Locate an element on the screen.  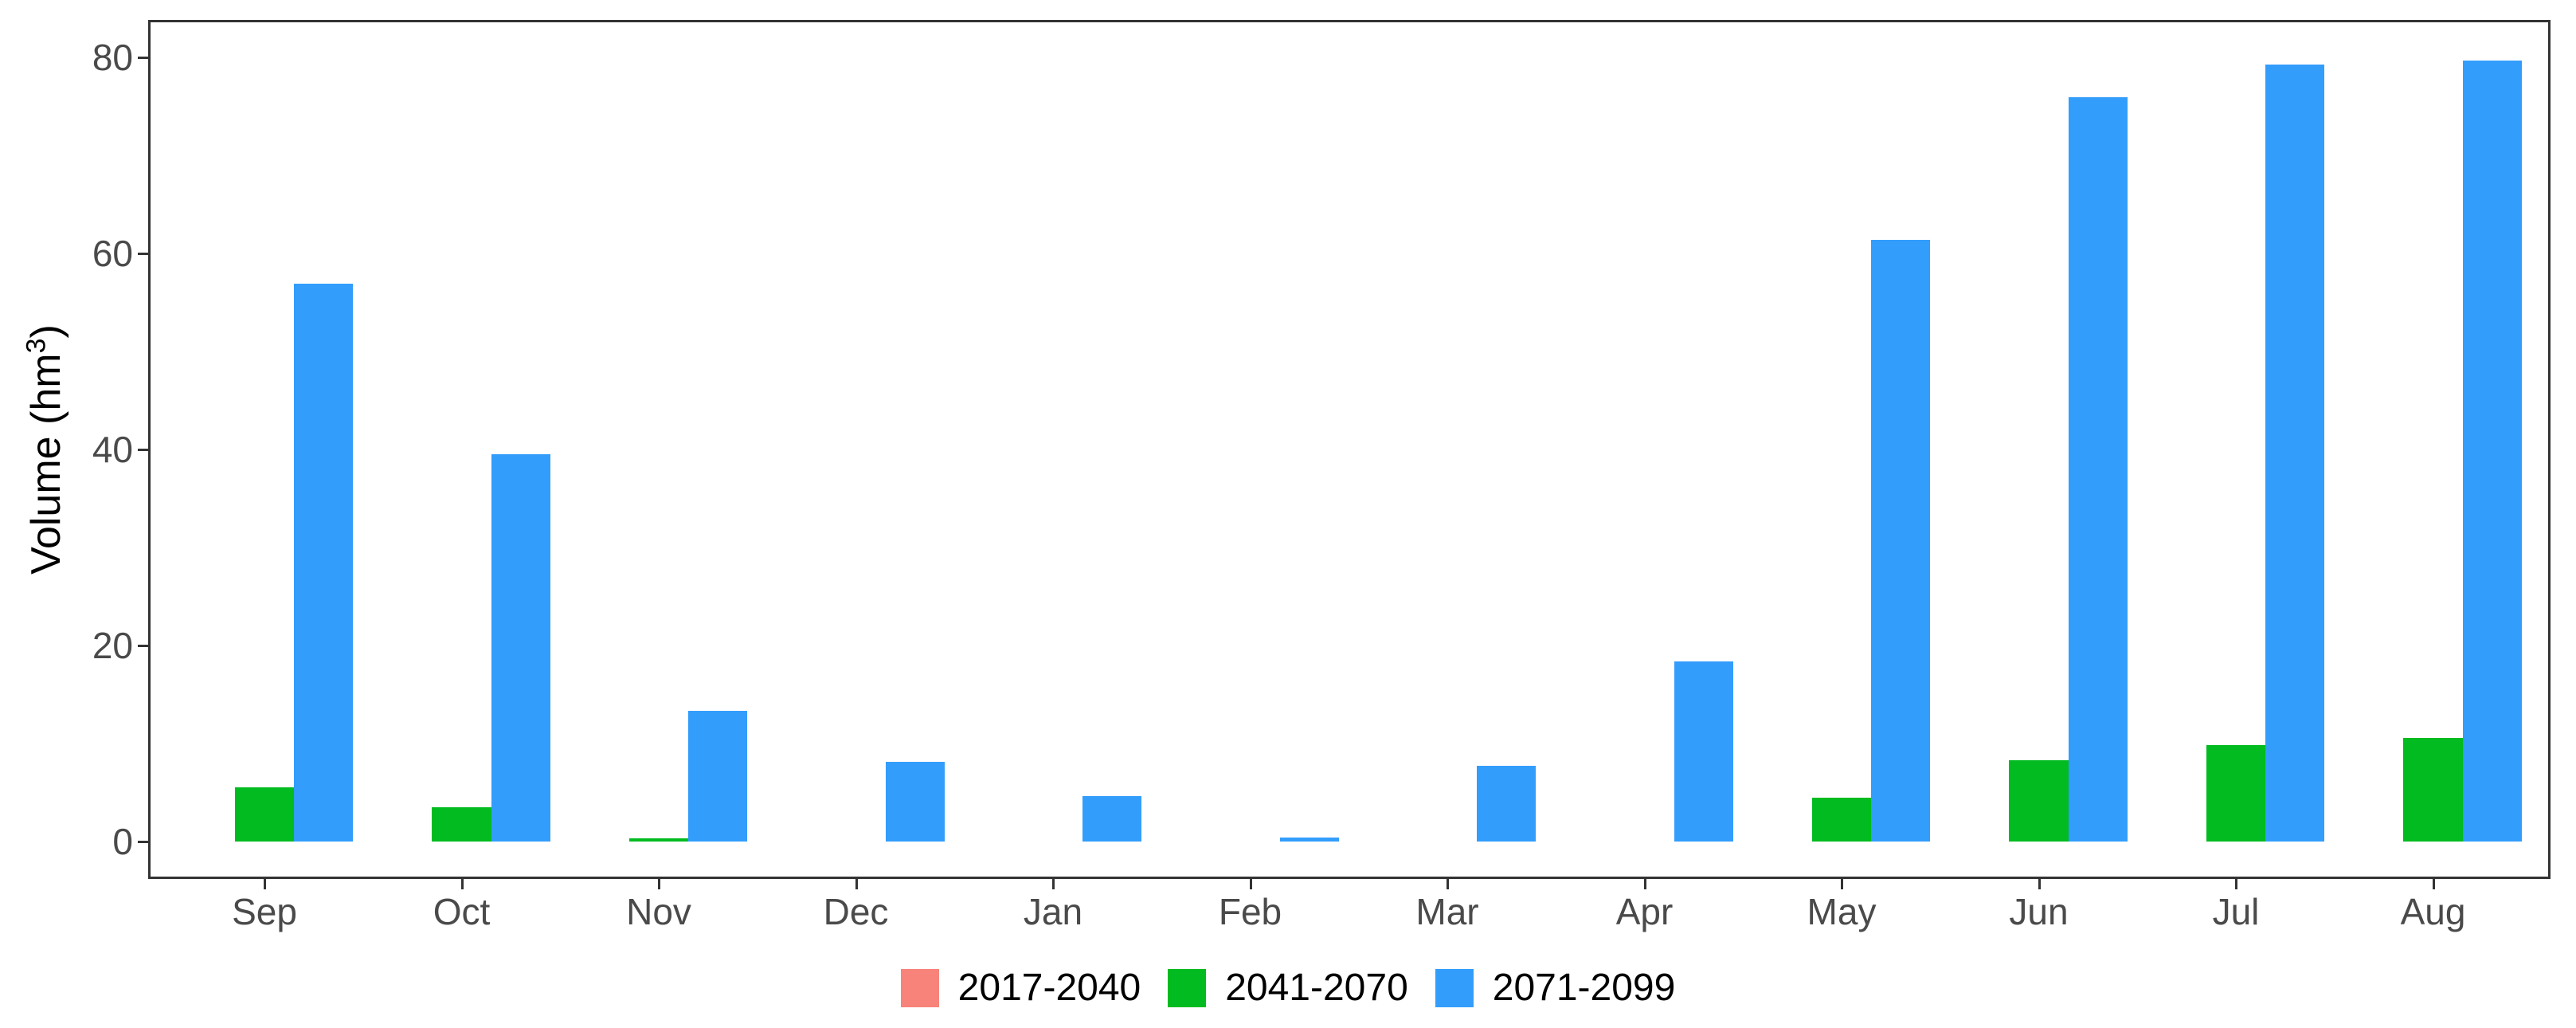
legend-item-2017-2040: 2017-2040 is located at coordinates (1020, 988).